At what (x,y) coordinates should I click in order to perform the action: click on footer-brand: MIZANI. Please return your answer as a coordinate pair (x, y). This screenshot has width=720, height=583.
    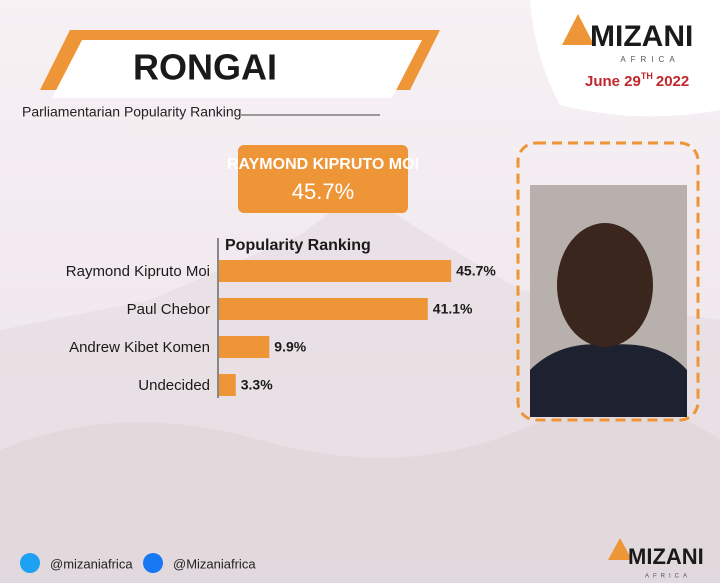
    Looking at the image, I should click on (666, 556).